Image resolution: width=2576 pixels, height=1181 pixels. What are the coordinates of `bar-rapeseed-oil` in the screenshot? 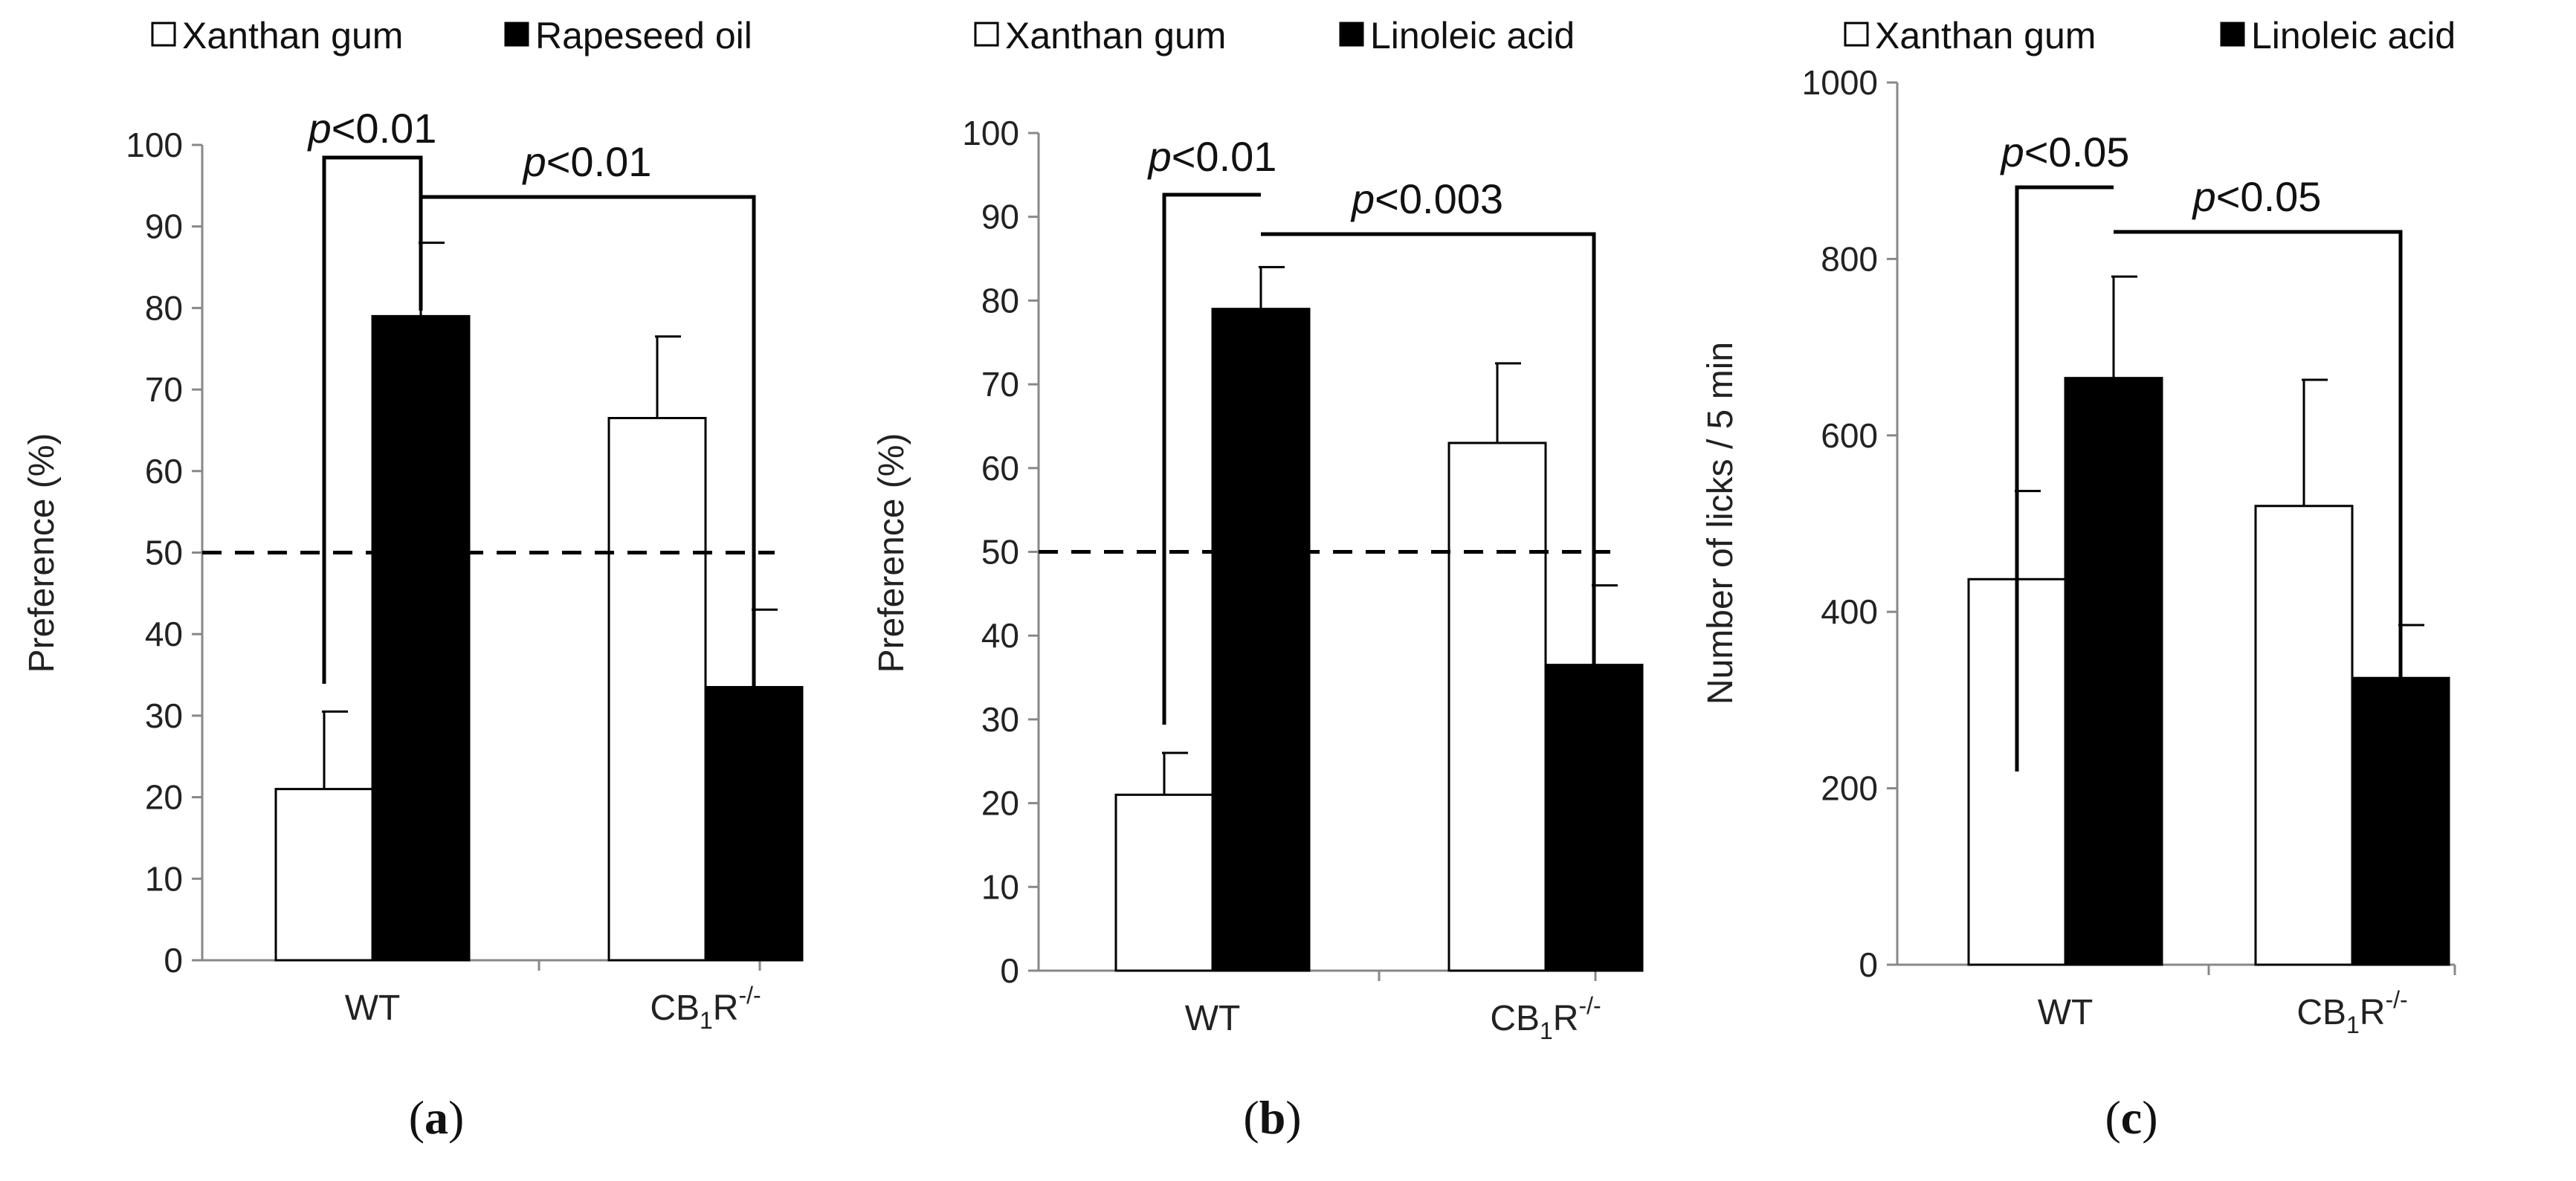 It's located at (421, 638).